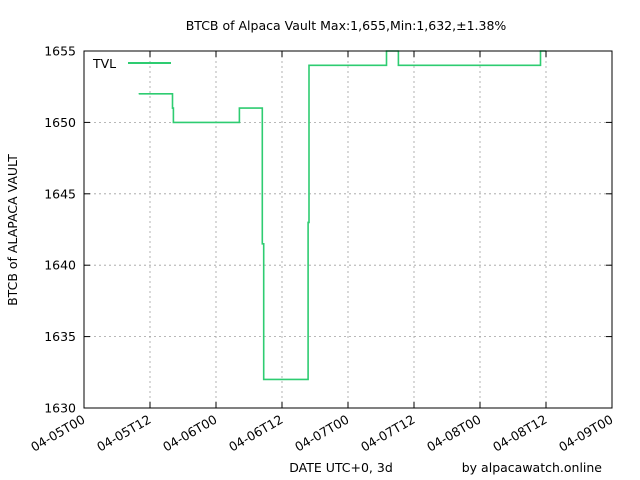  What do you see at coordinates (60, 122) in the screenshot?
I see `y-tick-label: 1650` at bounding box center [60, 122].